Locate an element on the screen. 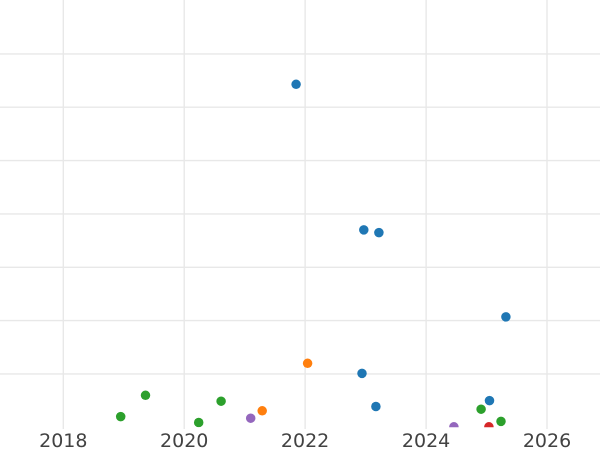 This screenshot has height=450, width=600. x-tick-labels: 2018 2020 2022 2024 2026 is located at coordinates (305, 440).